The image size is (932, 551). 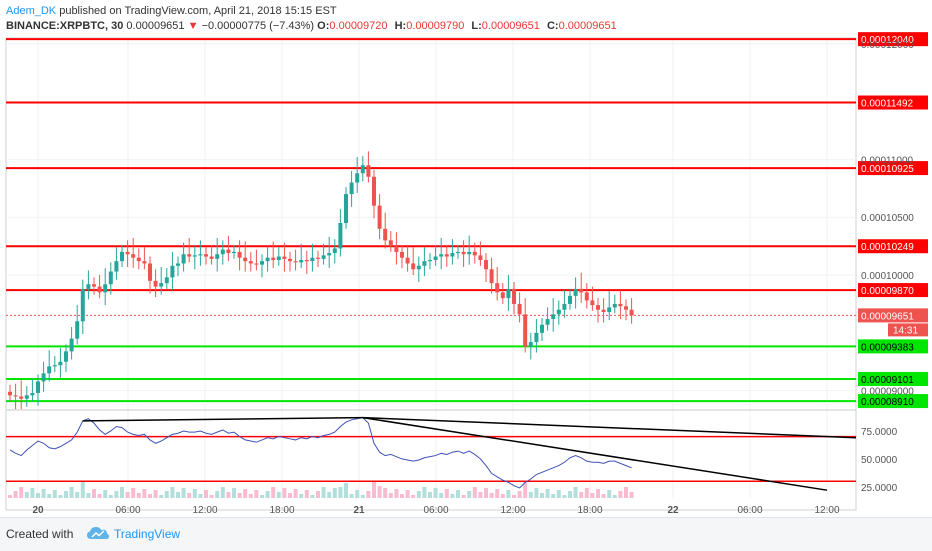 I want to click on symbol-name: BINANCE:XRPBTC, 30, so click(x=65, y=26).